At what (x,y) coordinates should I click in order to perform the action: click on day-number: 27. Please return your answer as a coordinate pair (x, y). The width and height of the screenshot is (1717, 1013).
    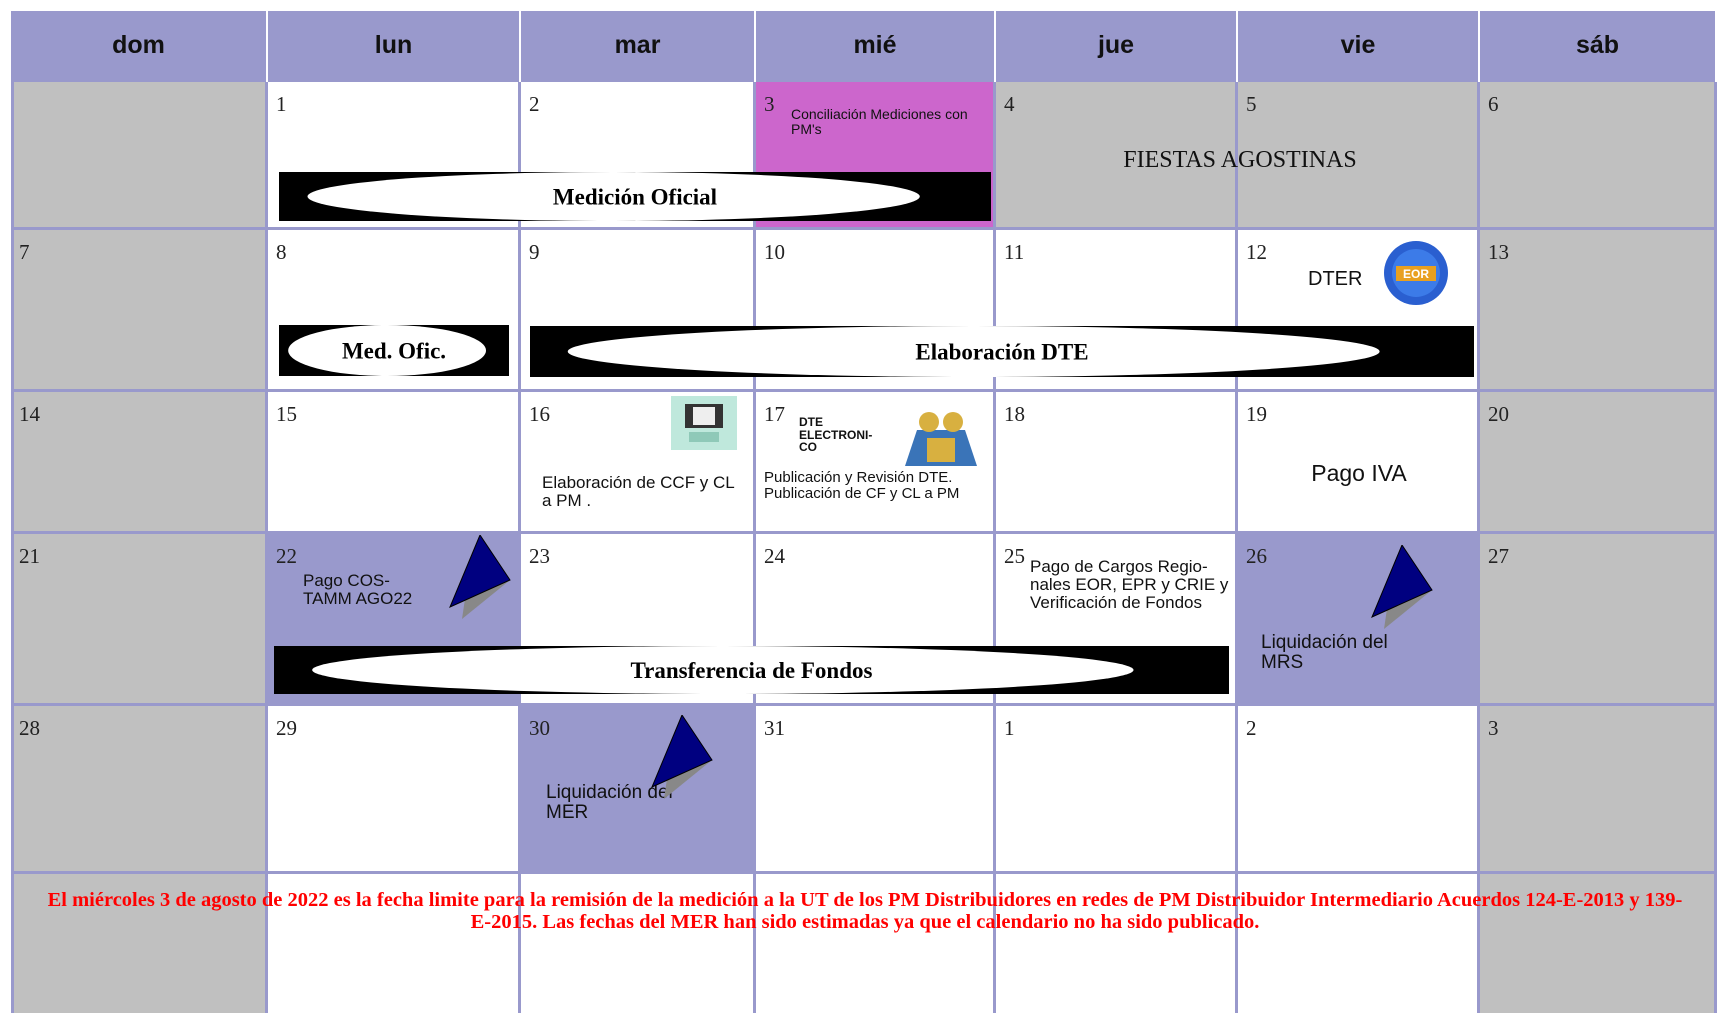
    Looking at the image, I should click on (1498, 556).